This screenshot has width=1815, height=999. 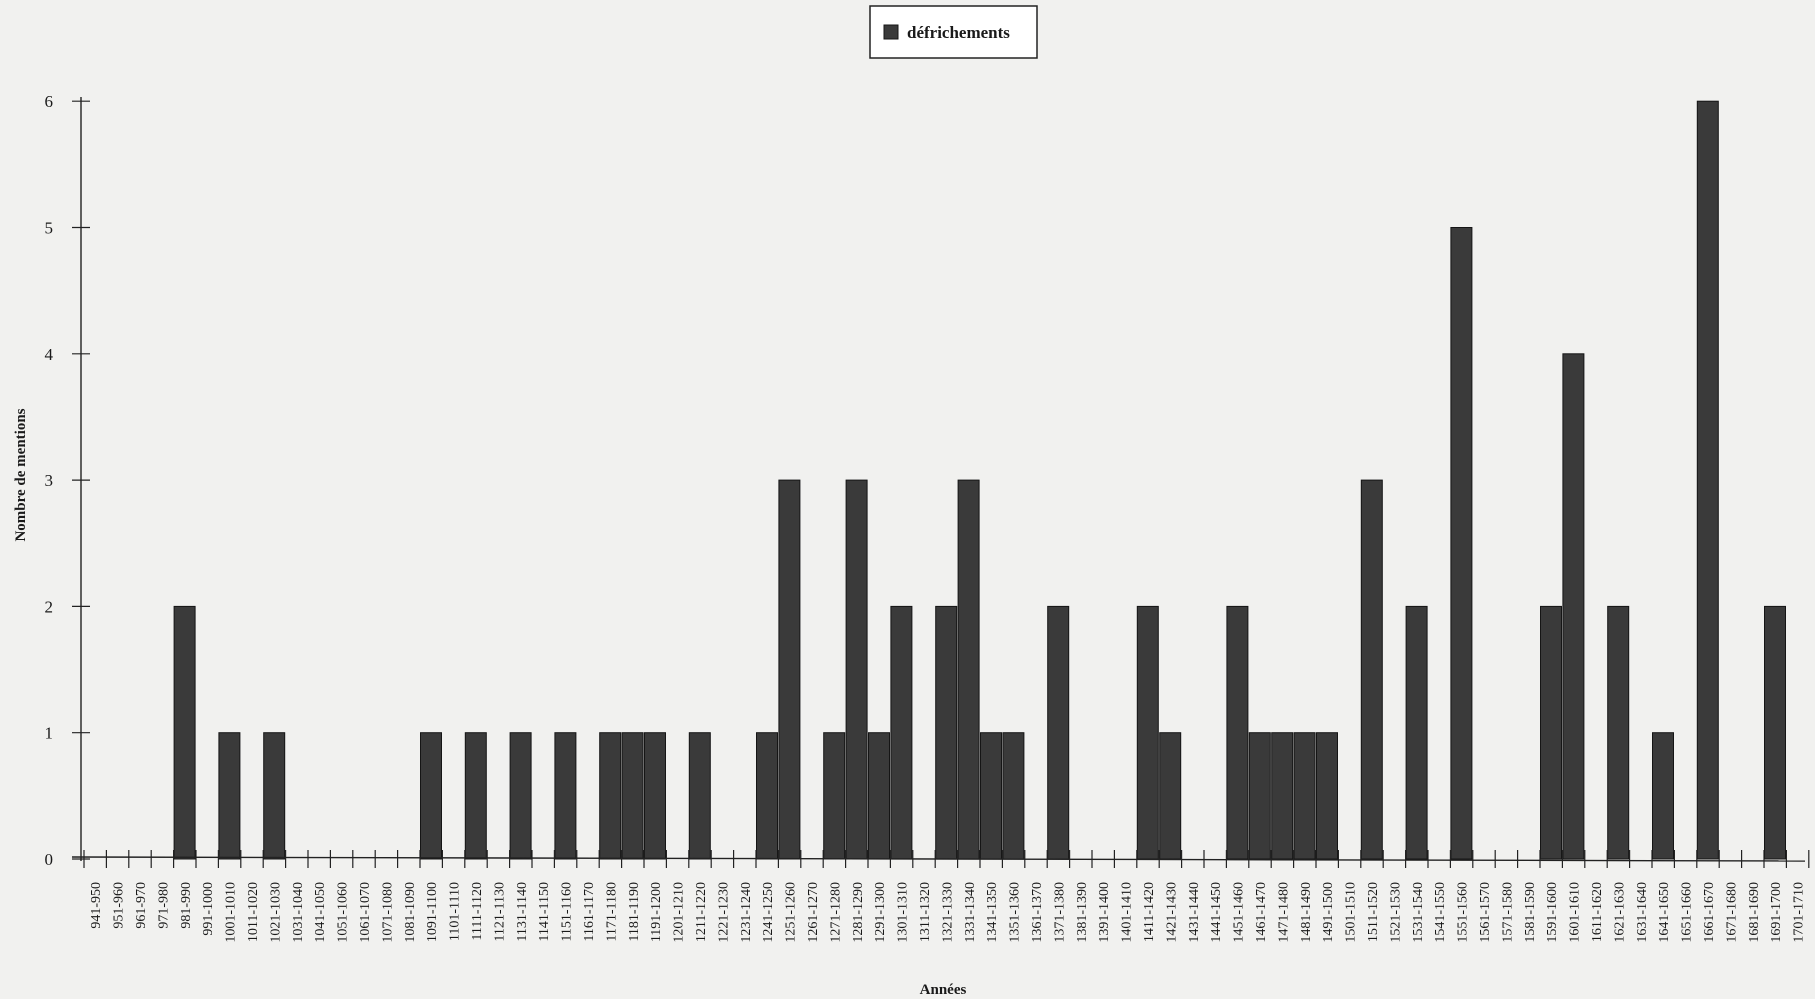 What do you see at coordinates (1530, 912) in the screenshot?
I see `x-tick-label: 1581-1590` at bounding box center [1530, 912].